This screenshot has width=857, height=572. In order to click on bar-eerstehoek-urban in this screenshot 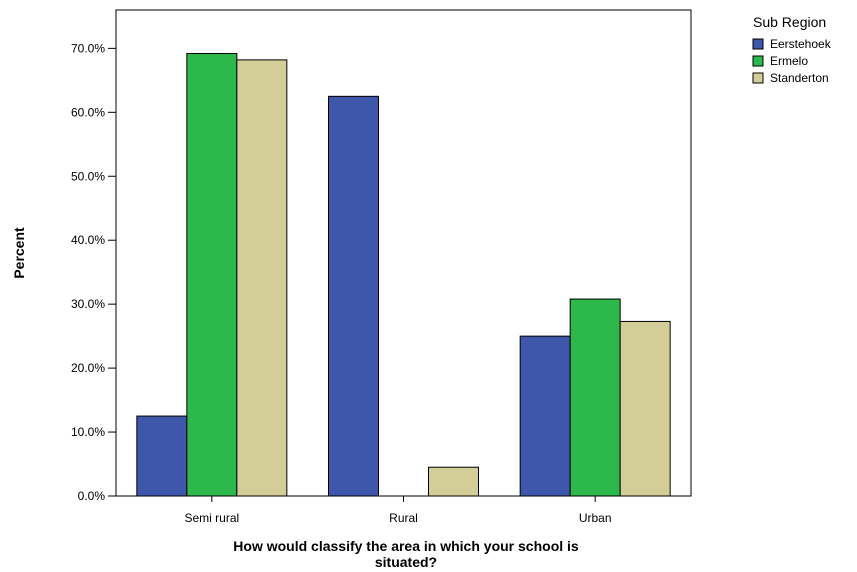, I will do `click(545, 416)`.